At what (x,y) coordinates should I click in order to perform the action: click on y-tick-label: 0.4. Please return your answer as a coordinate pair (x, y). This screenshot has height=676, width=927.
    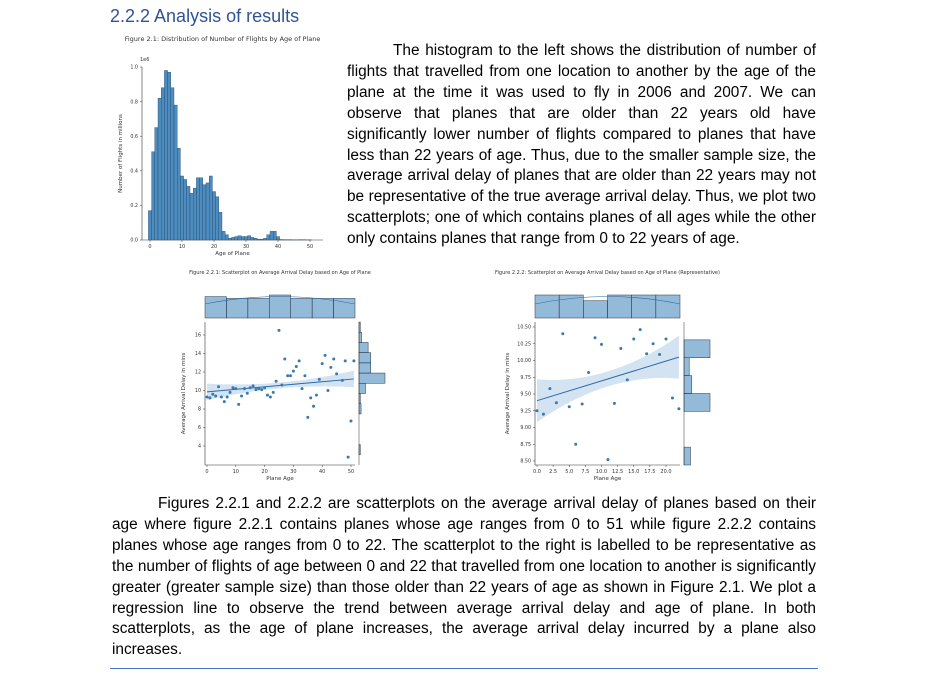
    Looking at the image, I should click on (134, 172).